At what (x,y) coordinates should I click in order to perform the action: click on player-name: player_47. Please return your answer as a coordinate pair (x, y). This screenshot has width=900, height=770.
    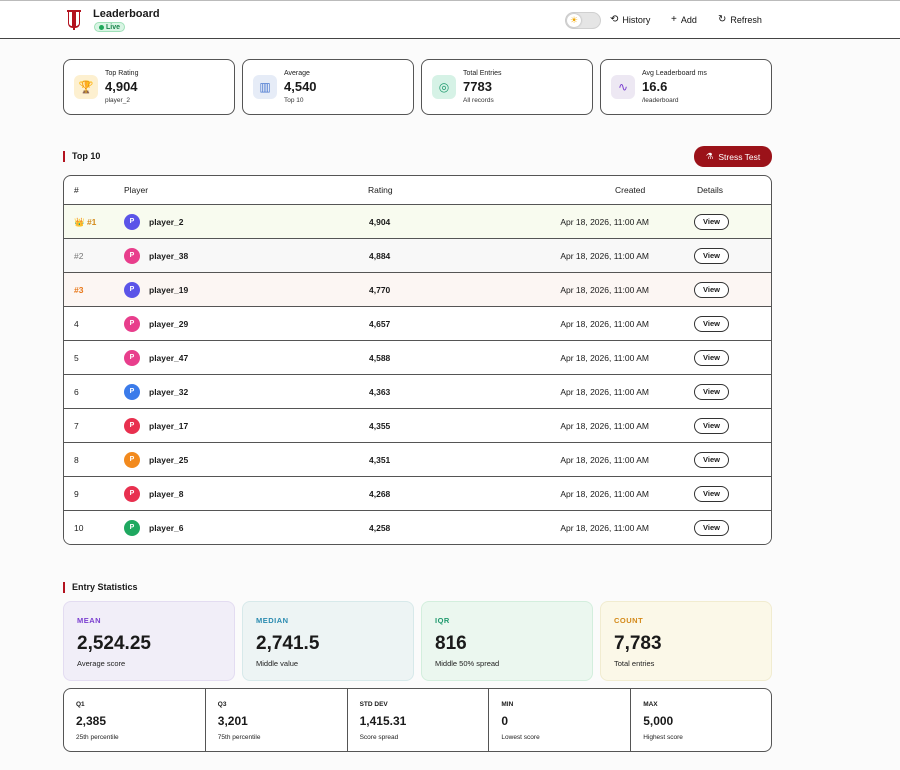
    Looking at the image, I should click on (169, 358).